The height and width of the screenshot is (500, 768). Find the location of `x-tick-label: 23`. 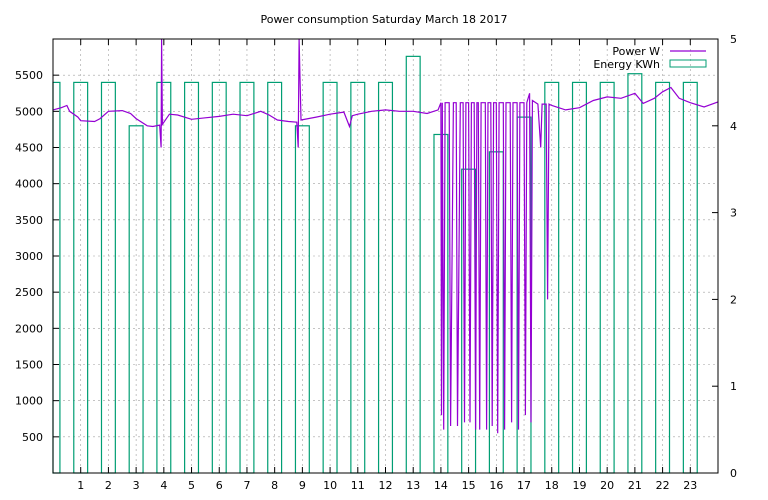

x-tick-label: 23 is located at coordinates (690, 485).